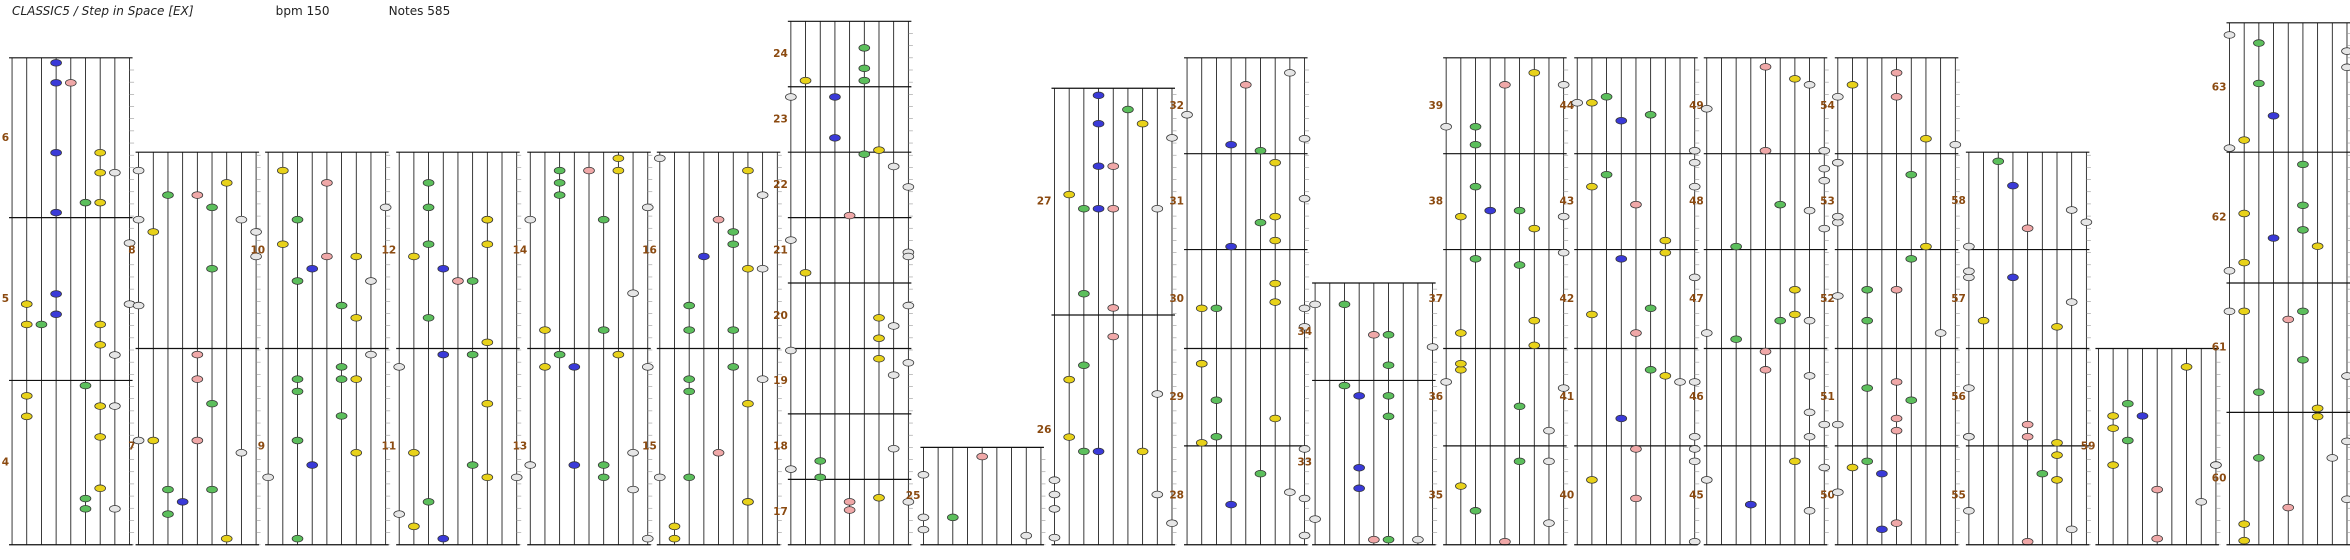  What do you see at coordinates (1044, 202) in the screenshot?
I see `measure-number: 27` at bounding box center [1044, 202].